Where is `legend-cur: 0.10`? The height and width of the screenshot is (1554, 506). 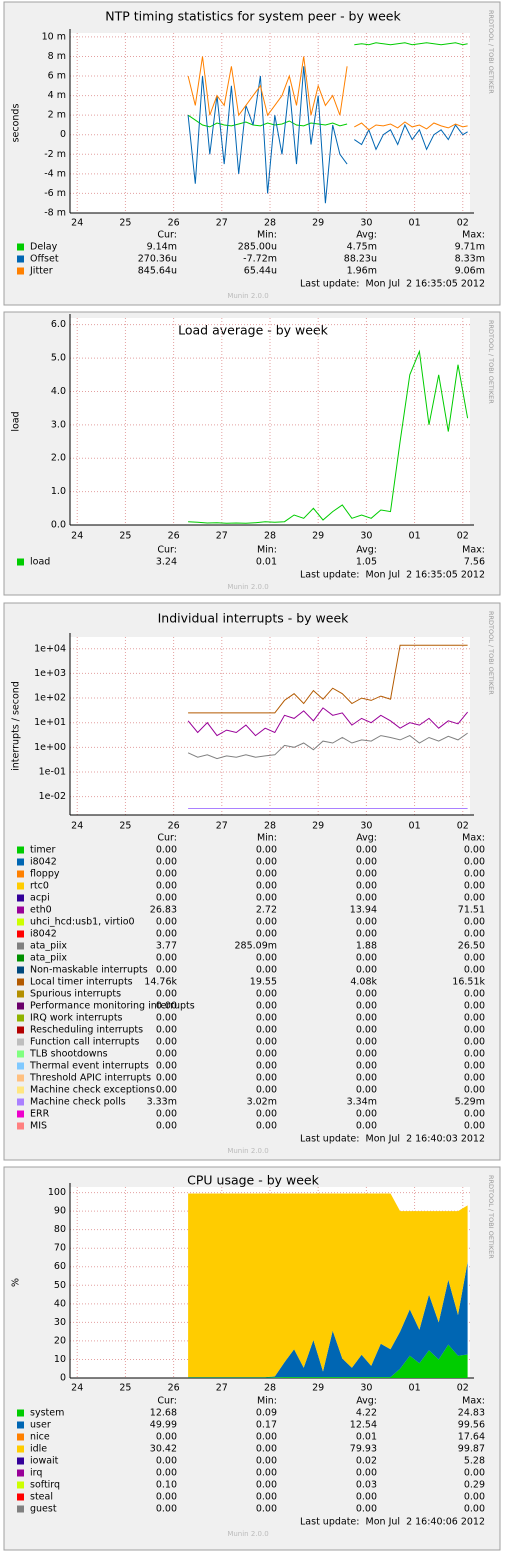 legend-cur: 0.10 is located at coordinates (166, 1485).